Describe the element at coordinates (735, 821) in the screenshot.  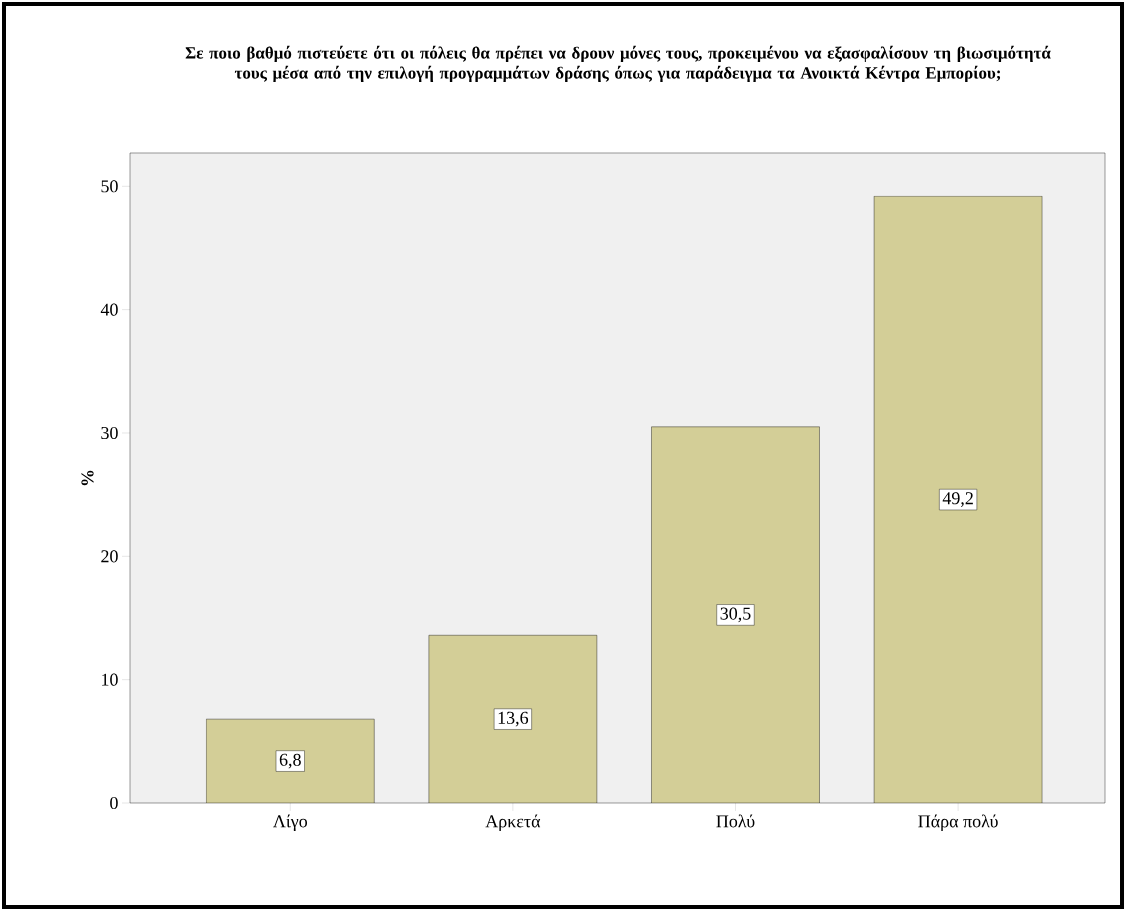
I see `x-tick-label: Πολύ` at that location.